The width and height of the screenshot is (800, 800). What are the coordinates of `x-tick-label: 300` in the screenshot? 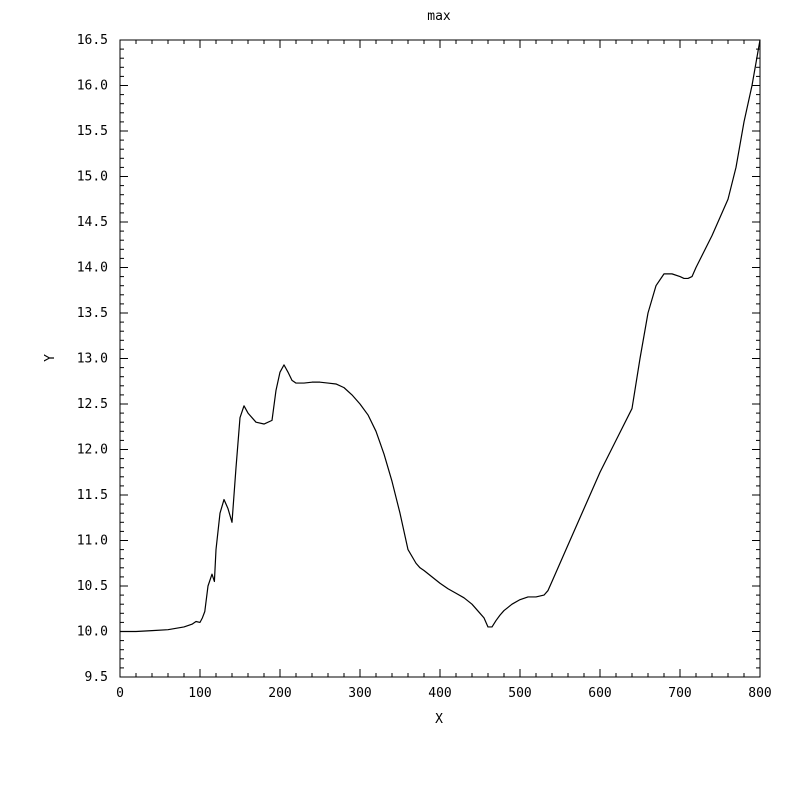 It's located at (359, 693).